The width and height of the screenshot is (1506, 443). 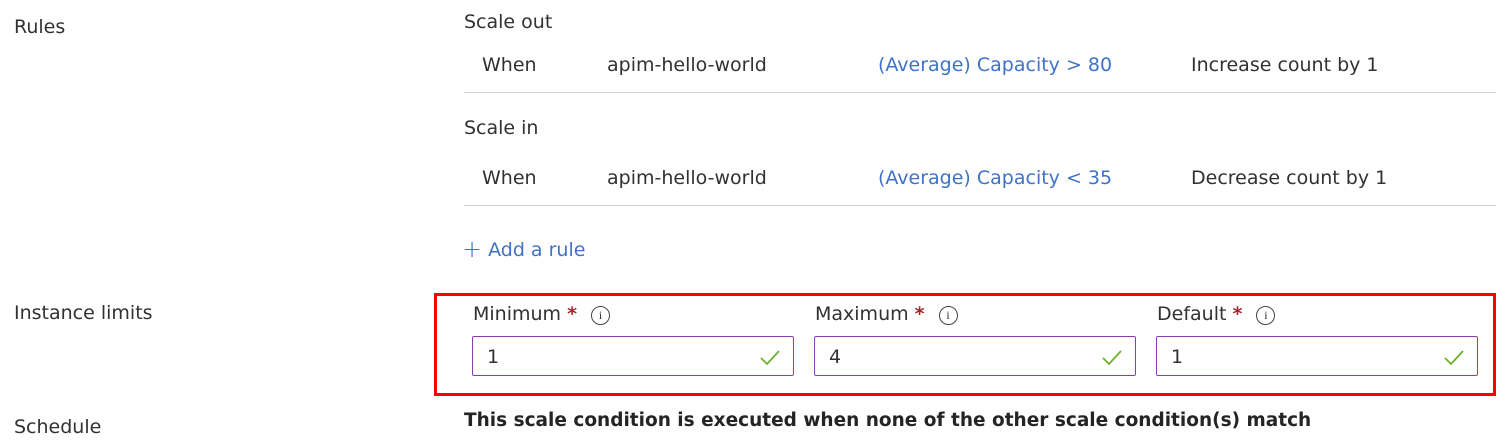 I want to click on rule-action: Increase count by 1, so click(x=1285, y=65).